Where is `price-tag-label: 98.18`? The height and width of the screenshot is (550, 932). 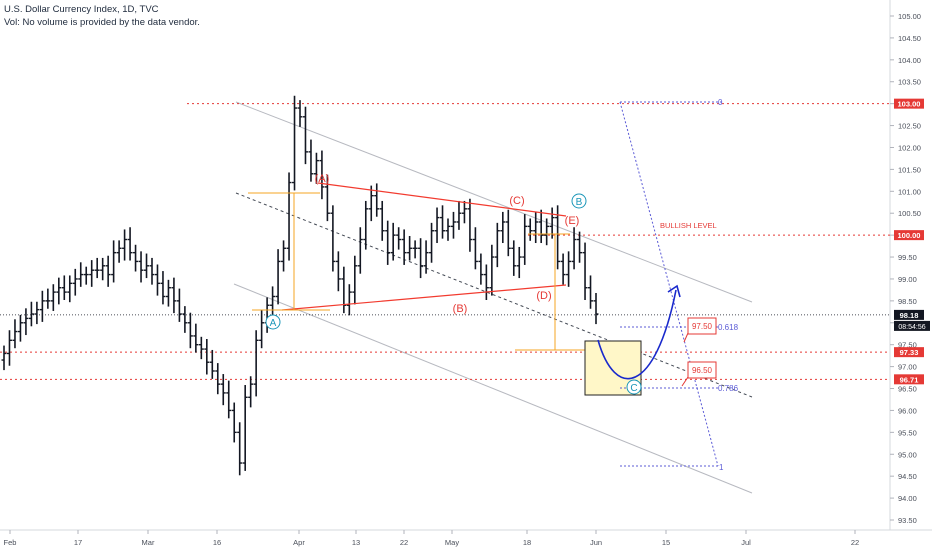 price-tag-label: 98.18 is located at coordinates (909, 315).